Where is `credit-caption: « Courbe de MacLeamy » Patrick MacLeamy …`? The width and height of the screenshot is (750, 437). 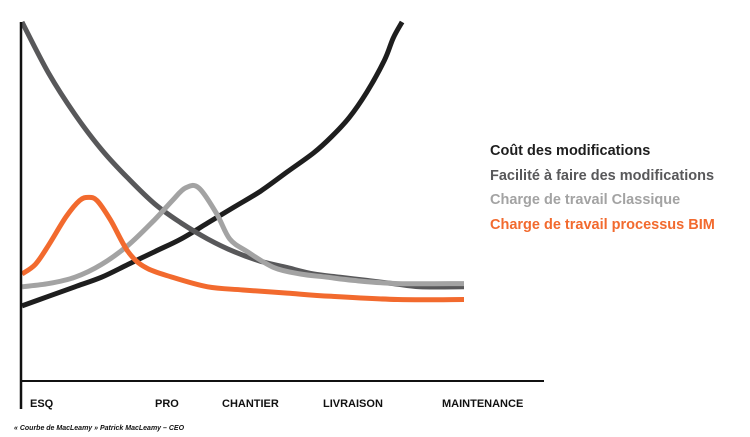
credit-caption: « Courbe de MacLeamy » Patrick MacLeamy … is located at coordinates (99, 428).